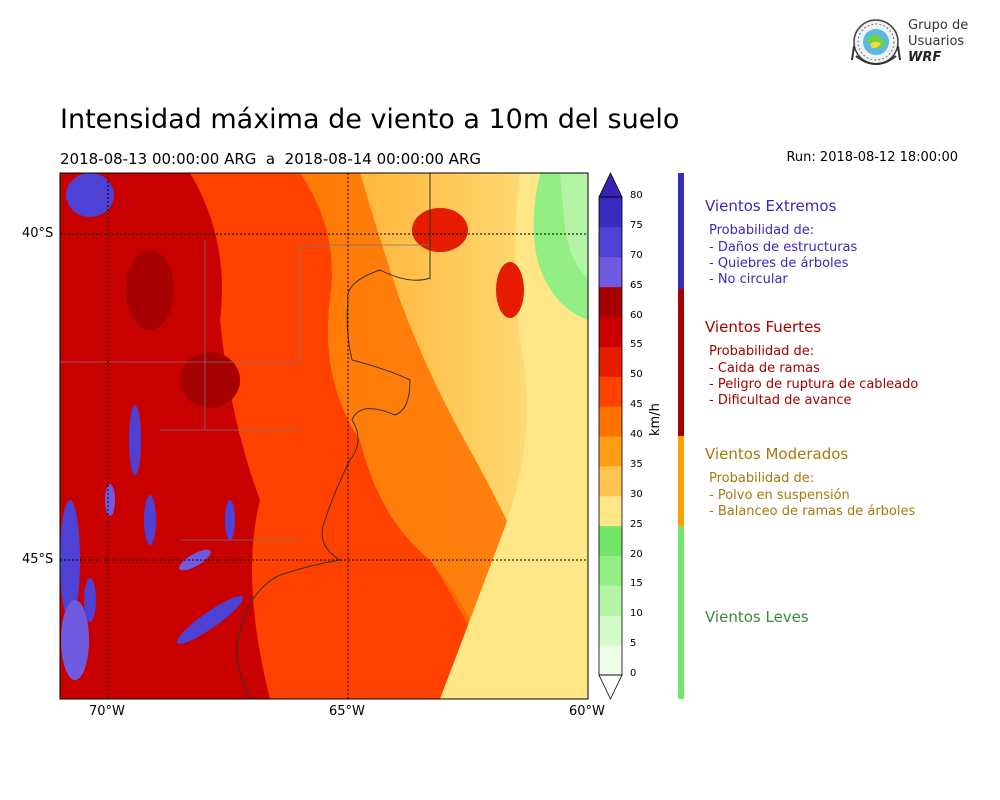 The image size is (1000, 800). Describe the element at coordinates (636, 554) in the screenshot. I see `colorbar-tick: 20` at that location.